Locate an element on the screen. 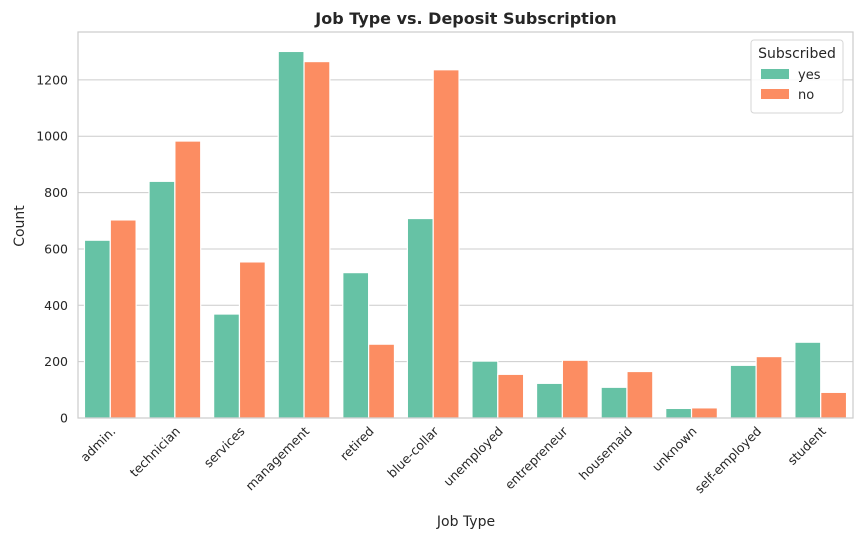 This screenshot has height=538, width=862. x-tick-label: student is located at coordinates (806, 445).